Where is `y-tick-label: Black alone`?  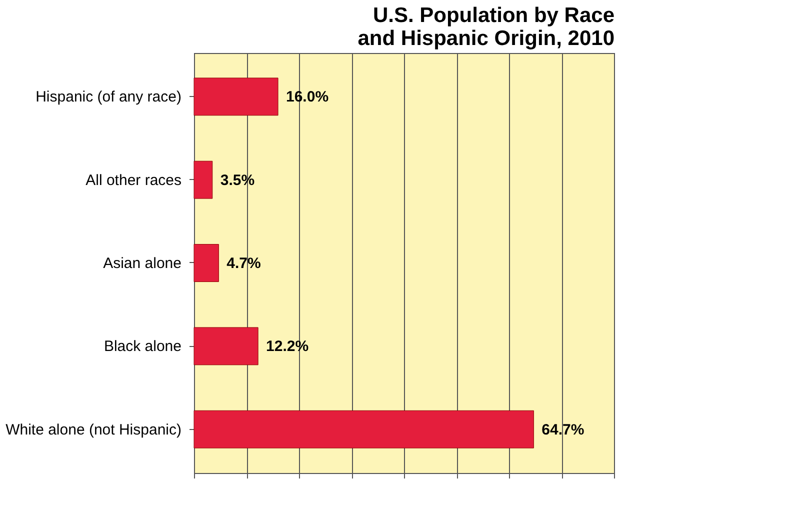
y-tick-label: Black alone is located at coordinates (143, 347).